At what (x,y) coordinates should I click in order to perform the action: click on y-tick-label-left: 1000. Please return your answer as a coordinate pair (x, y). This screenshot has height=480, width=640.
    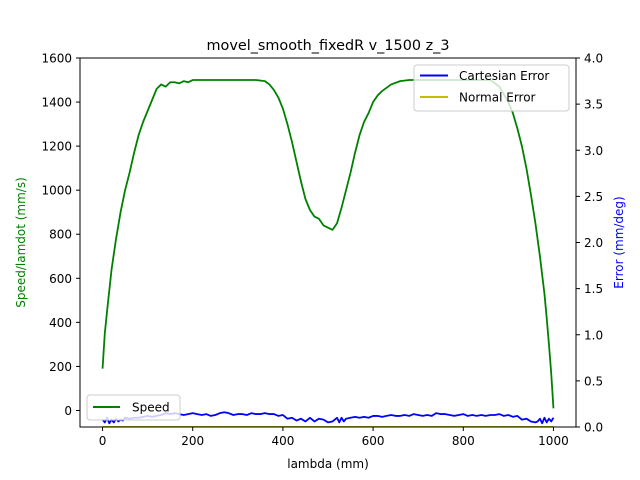
    Looking at the image, I should click on (56, 191).